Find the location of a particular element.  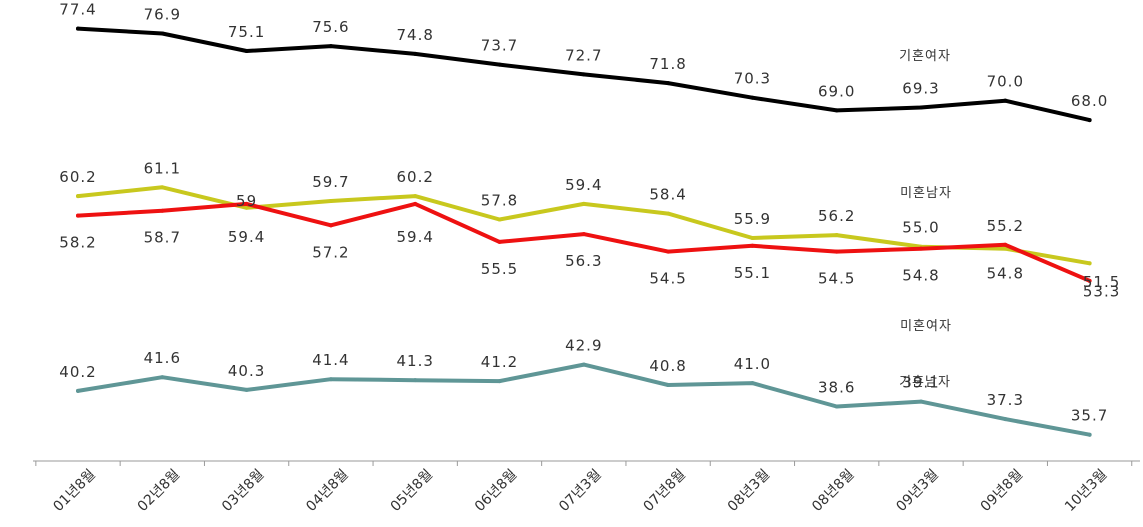

data-label: 59 is located at coordinates (246, 201).